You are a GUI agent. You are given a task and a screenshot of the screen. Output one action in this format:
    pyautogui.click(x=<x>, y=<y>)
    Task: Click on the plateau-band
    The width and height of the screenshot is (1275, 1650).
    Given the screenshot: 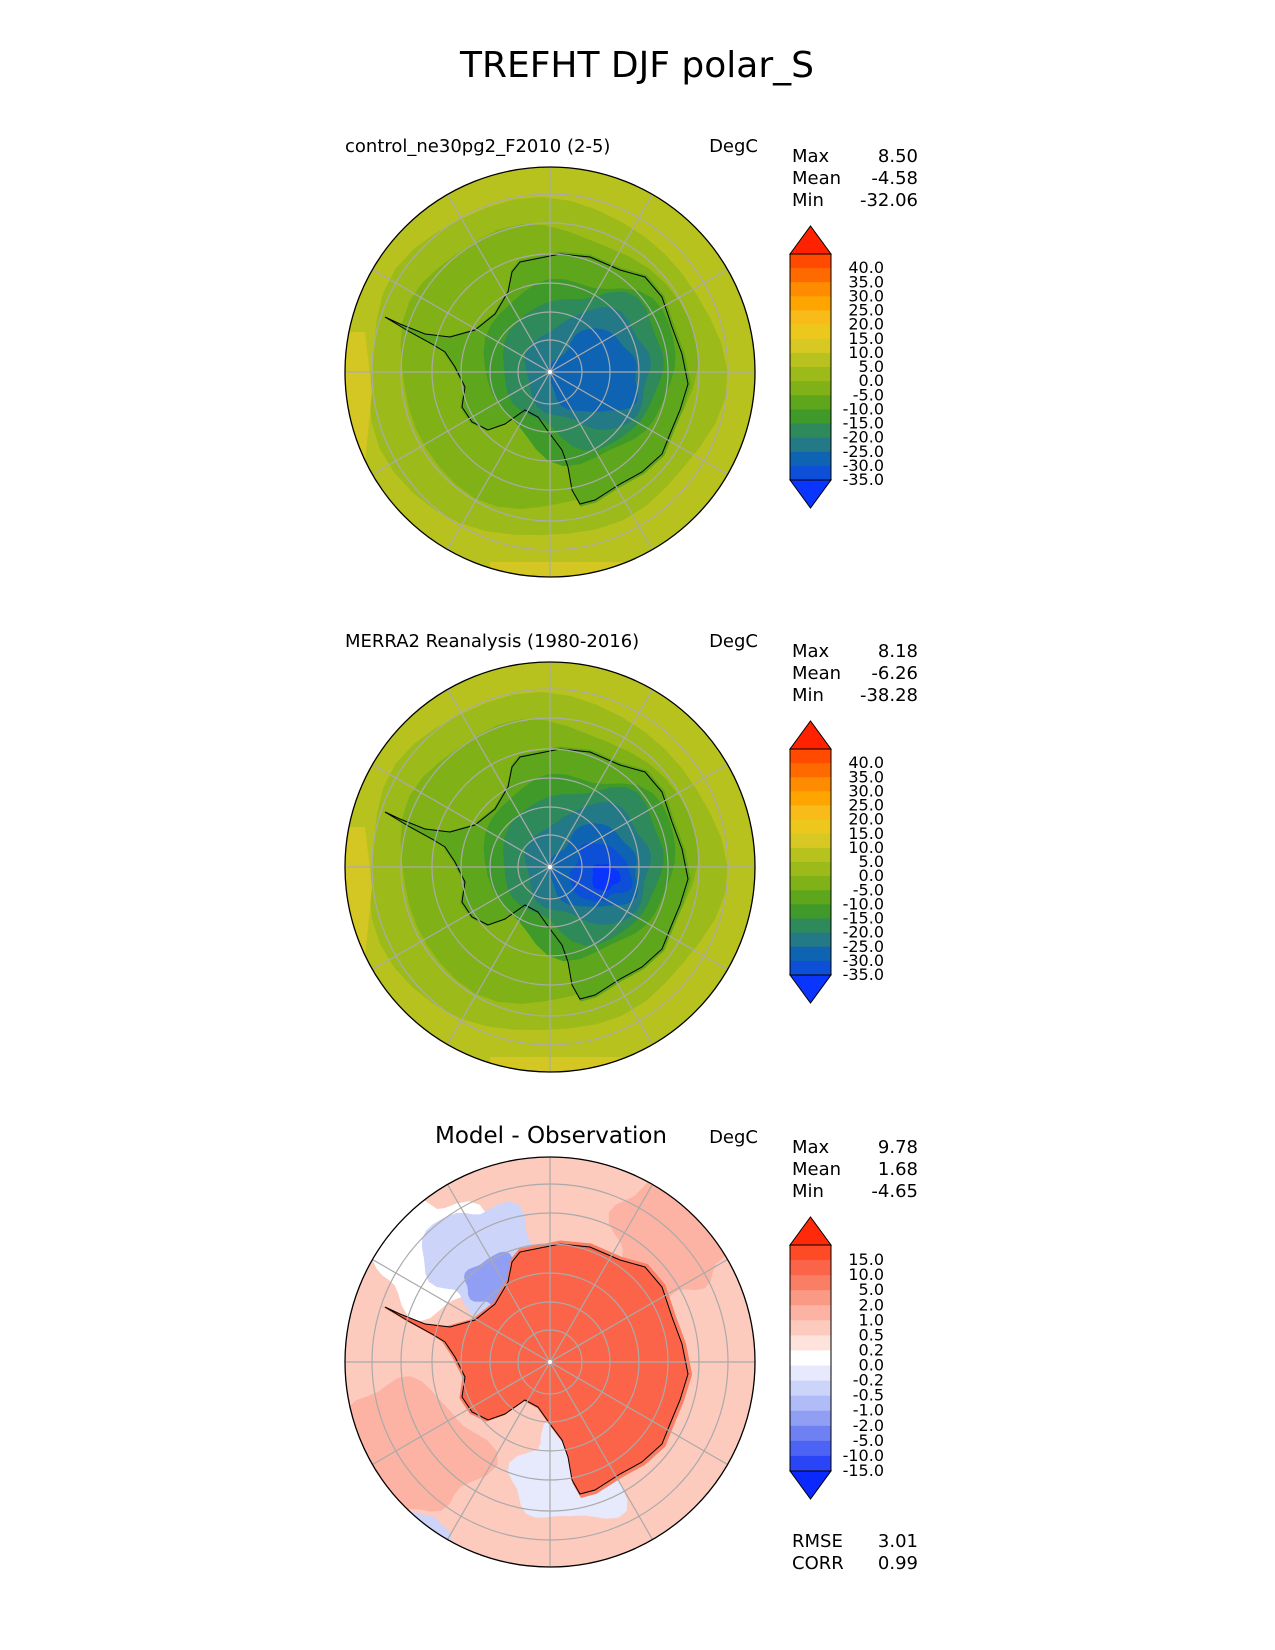 What is the action you would take?
    pyautogui.click(x=606, y=877)
    